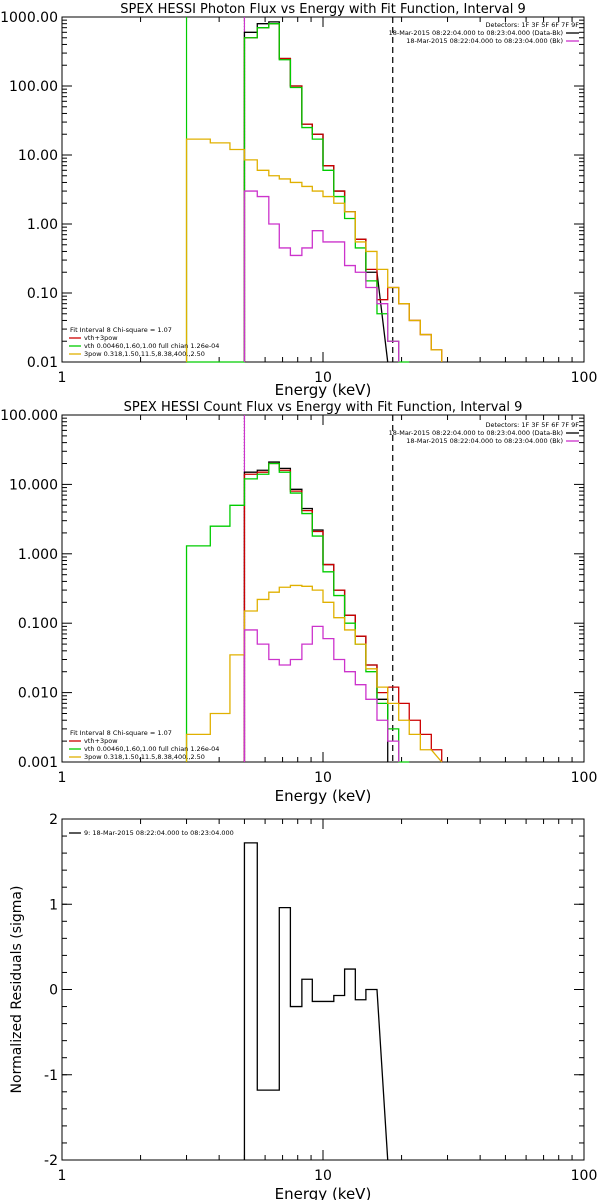  Describe the element at coordinates (53, 820) in the screenshot. I see `y-tick-label: 2` at that location.